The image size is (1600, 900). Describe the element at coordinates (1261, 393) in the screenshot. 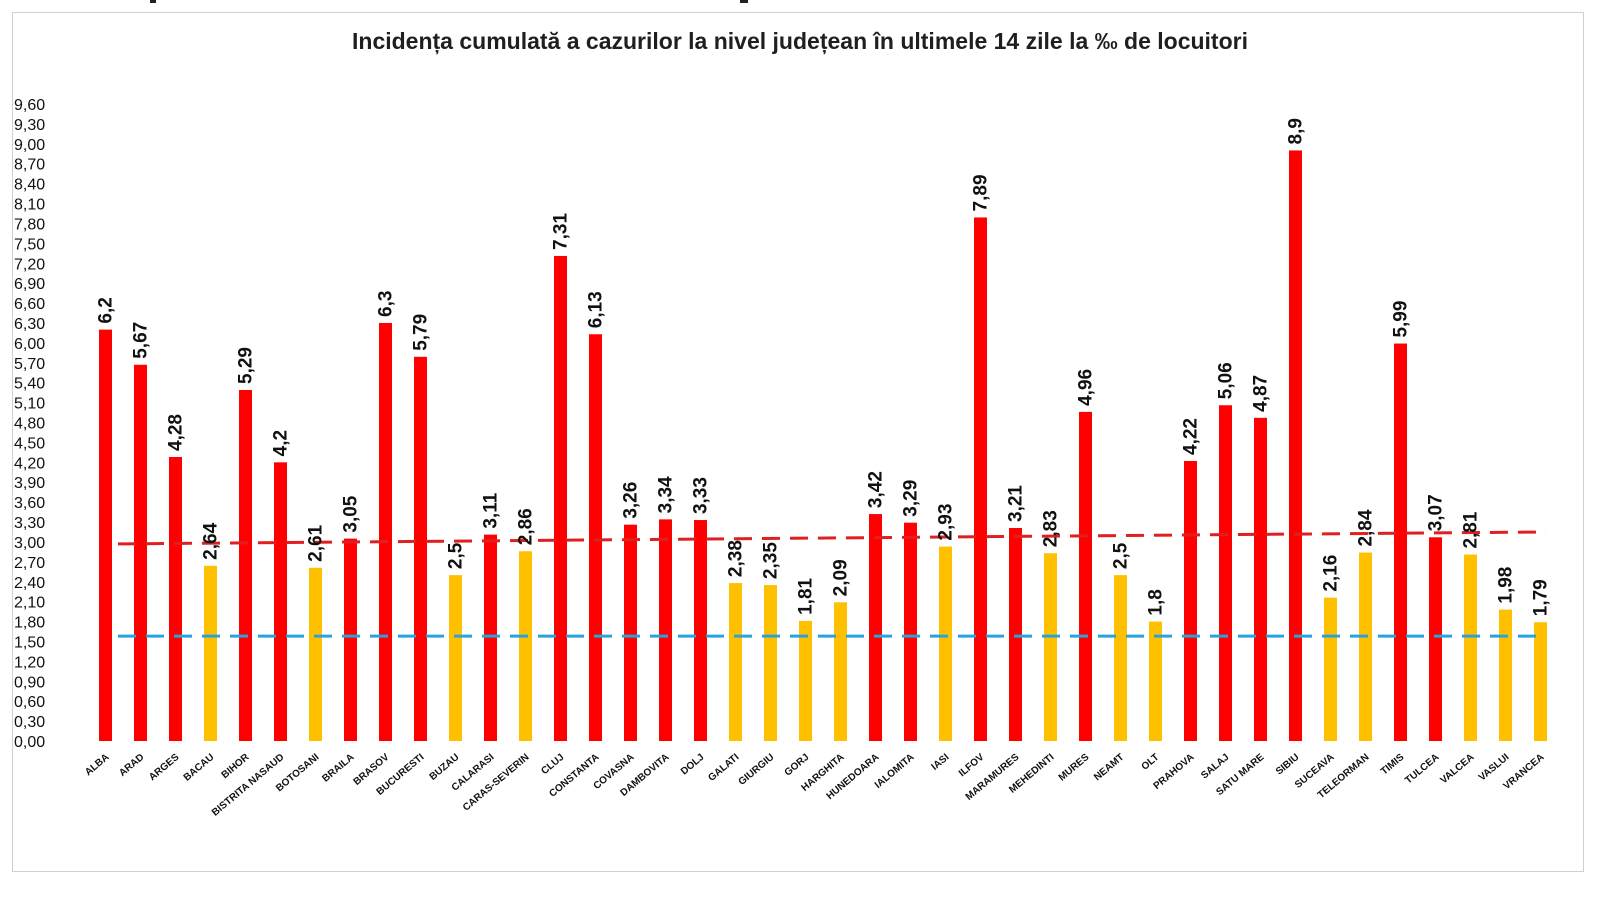

I see `data-label: 4,87` at that location.